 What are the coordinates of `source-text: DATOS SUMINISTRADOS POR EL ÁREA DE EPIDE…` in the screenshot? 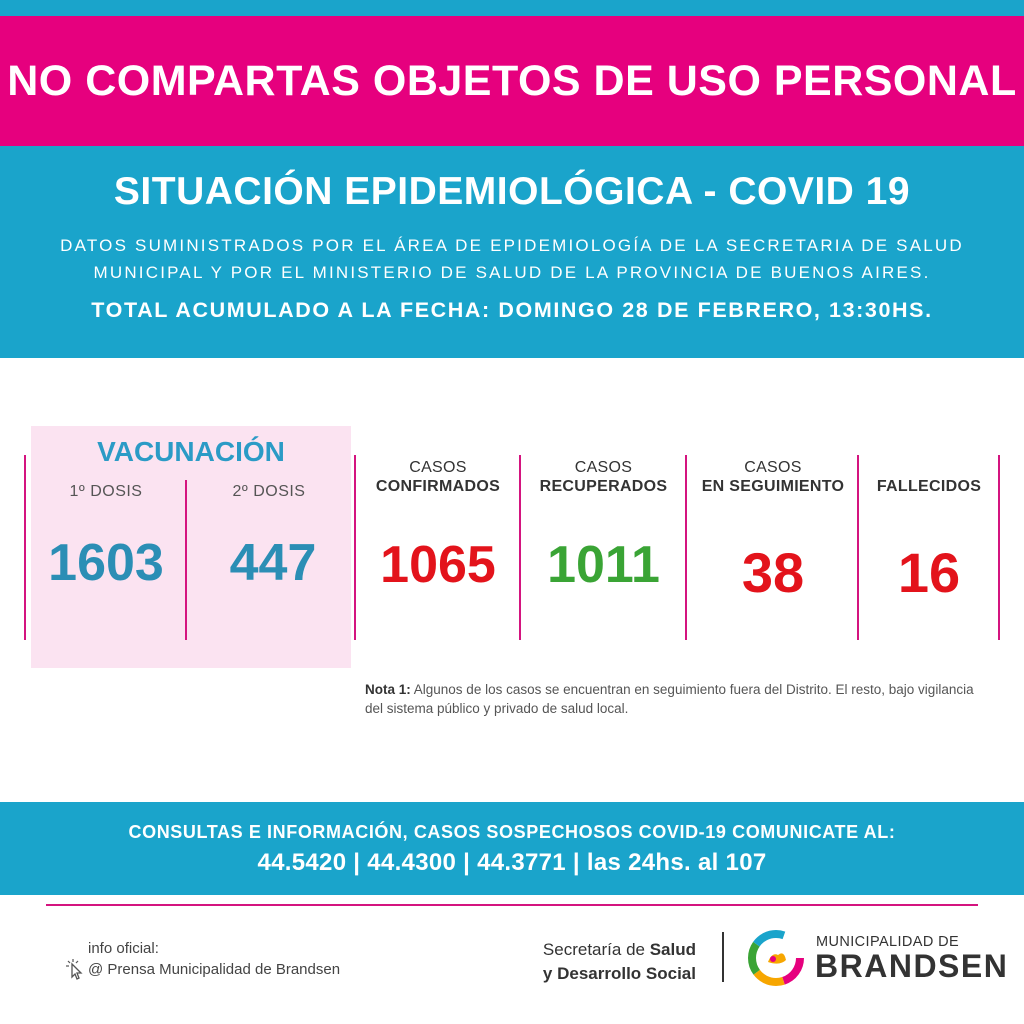 It's located at (512, 259).